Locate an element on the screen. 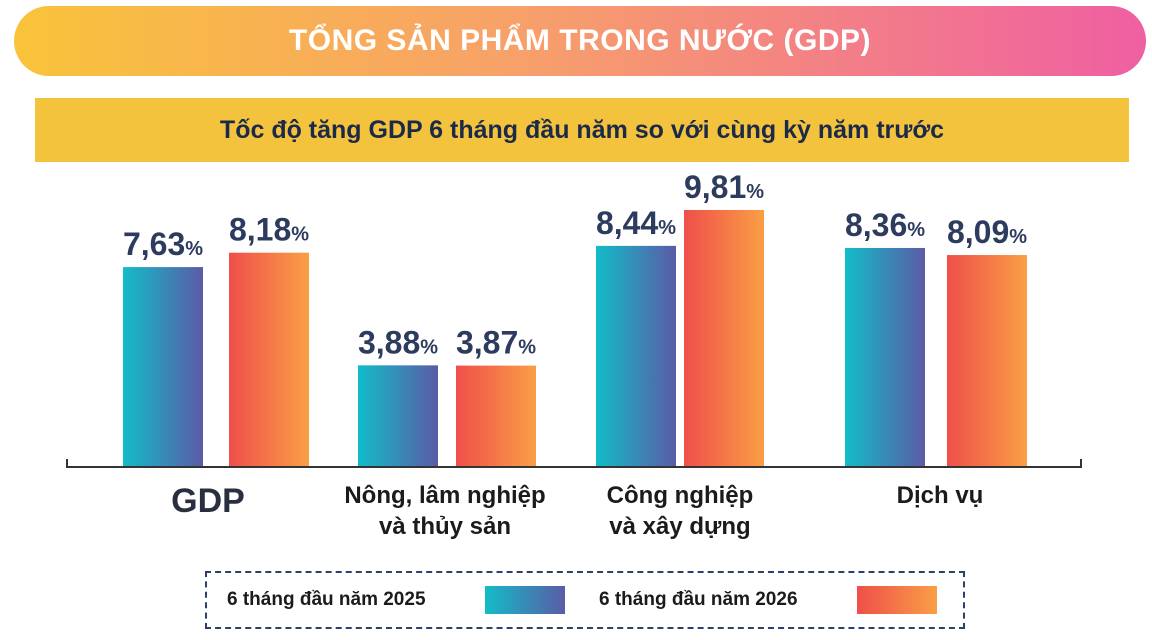 The image size is (1152, 640). value-label-2026-cat-3: 8,09% is located at coordinates (987, 232).